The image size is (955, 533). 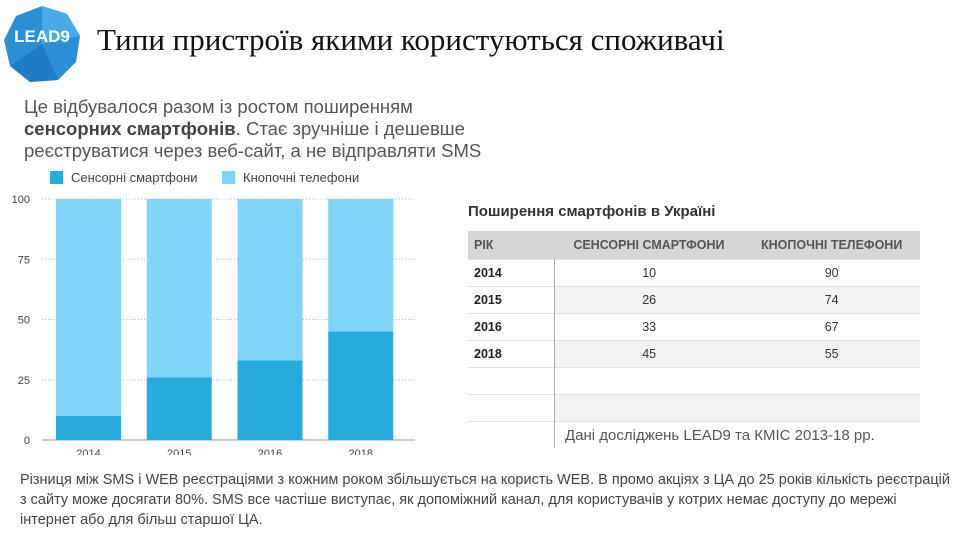 What do you see at coordinates (694, 327) in the screenshot?
I see `table-row: 2016 33 67` at bounding box center [694, 327].